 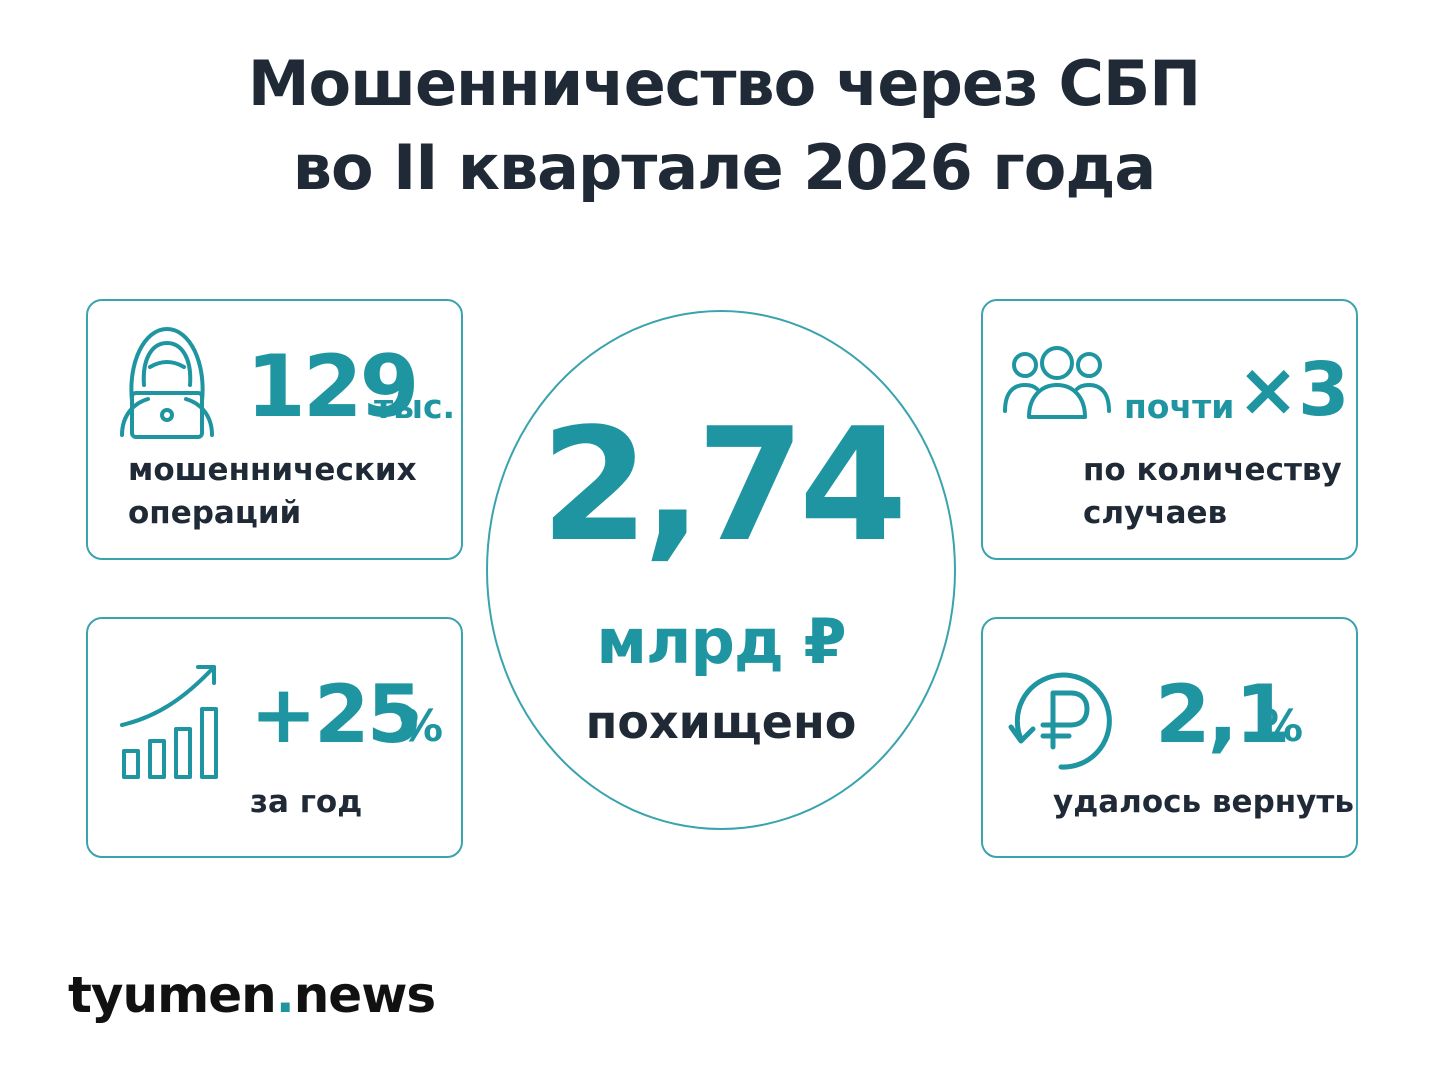 I want to click on cases-caption-line1: по количеству, so click(x=1212, y=470).